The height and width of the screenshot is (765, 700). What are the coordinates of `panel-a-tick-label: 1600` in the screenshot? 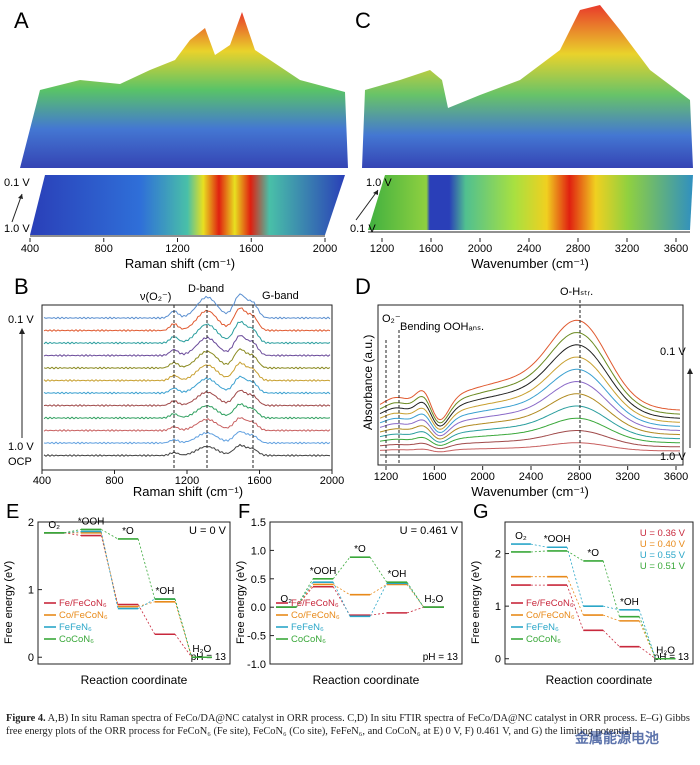 It's located at (251, 249).